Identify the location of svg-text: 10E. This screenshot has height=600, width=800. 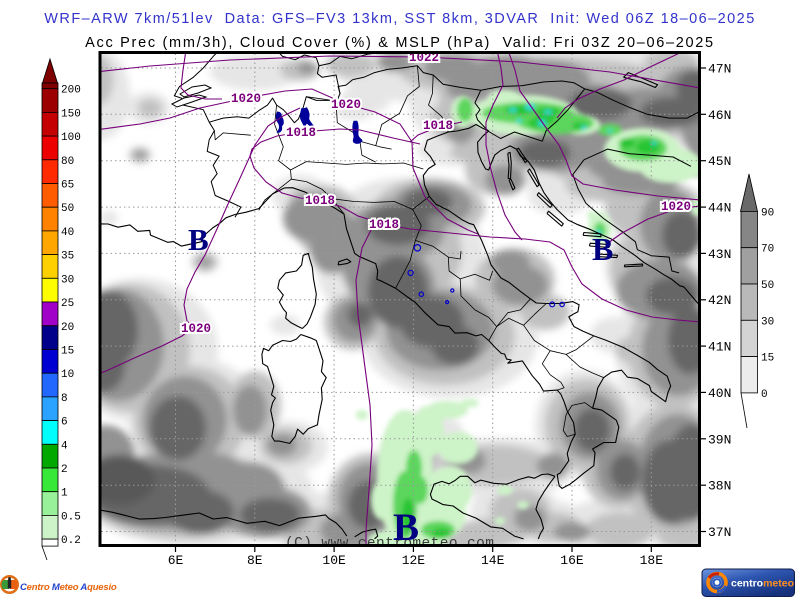
(334, 560).